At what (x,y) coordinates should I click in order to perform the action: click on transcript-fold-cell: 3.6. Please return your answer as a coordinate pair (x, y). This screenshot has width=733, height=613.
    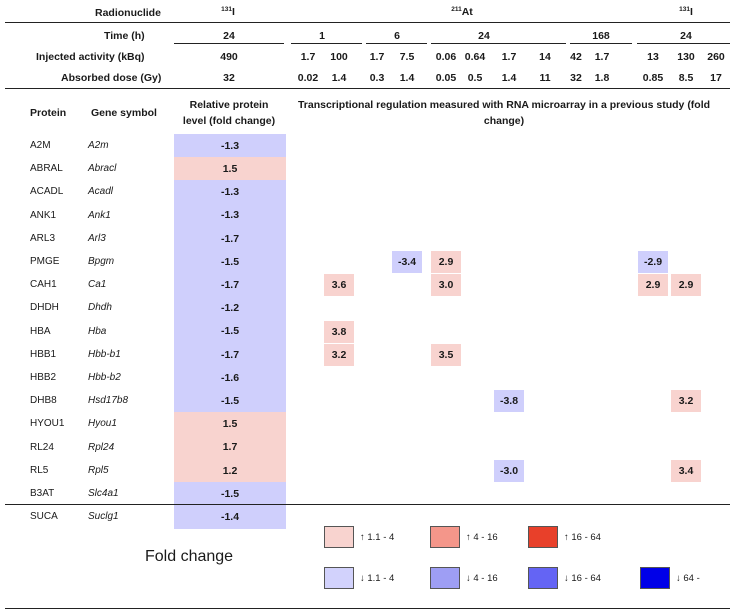
    Looking at the image, I should click on (339, 285).